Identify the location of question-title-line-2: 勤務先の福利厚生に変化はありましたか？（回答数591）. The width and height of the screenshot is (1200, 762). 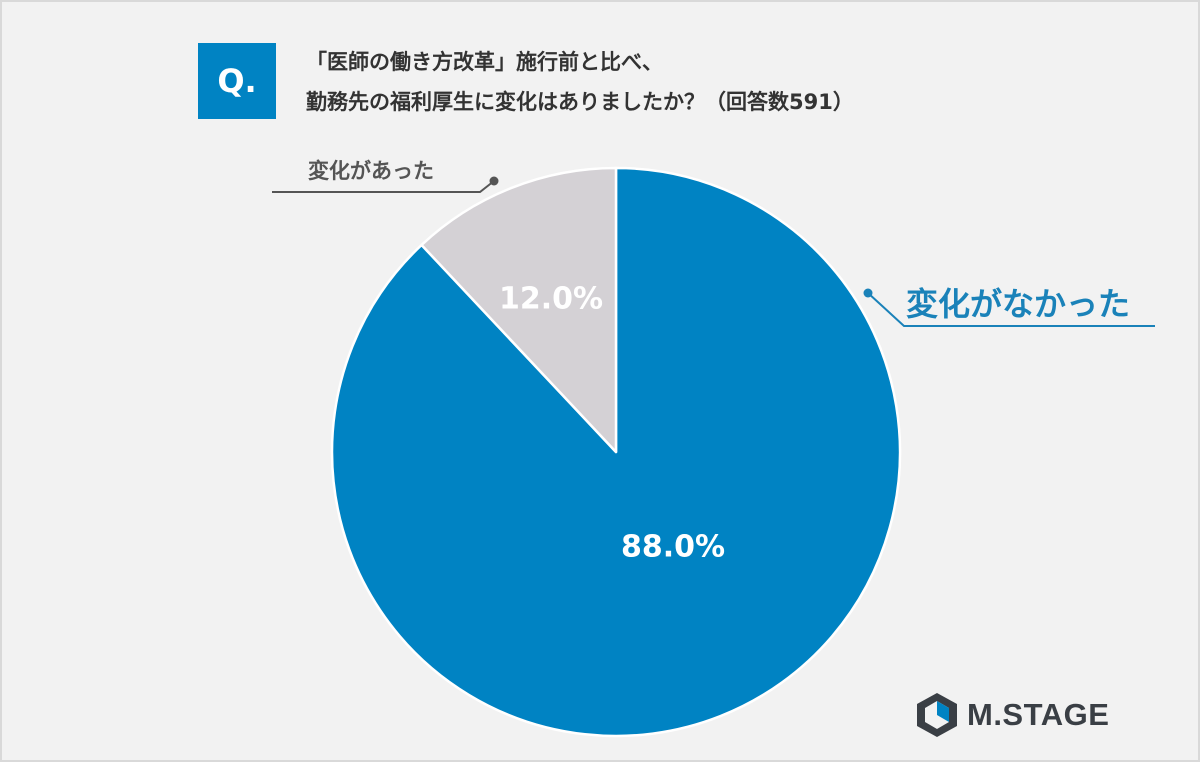
(580, 102).